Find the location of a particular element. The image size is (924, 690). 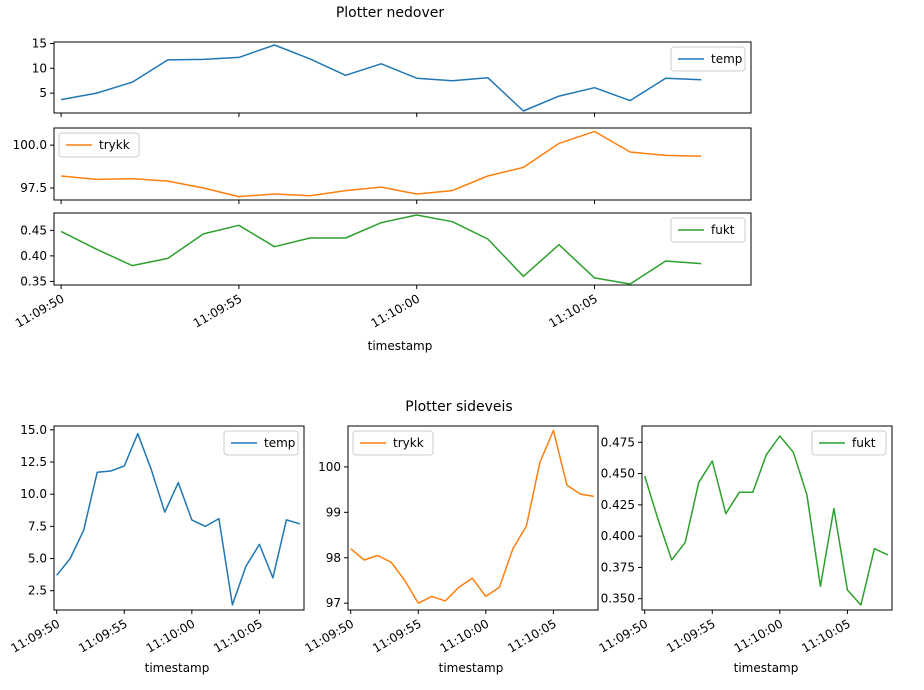

chart0-fukt-legend-box is located at coordinates (708, 230).